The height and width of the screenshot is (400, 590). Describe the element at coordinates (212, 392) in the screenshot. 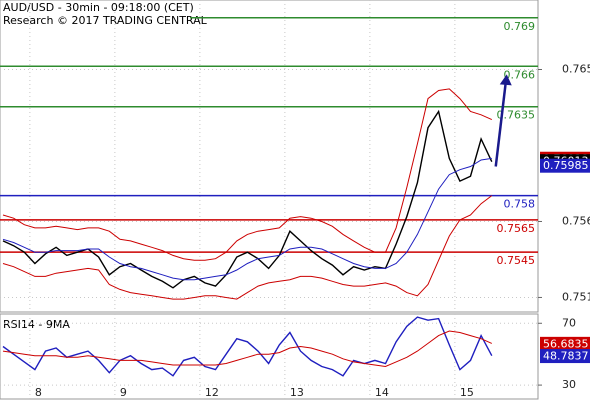

I see `x-tick-label: 12` at that location.